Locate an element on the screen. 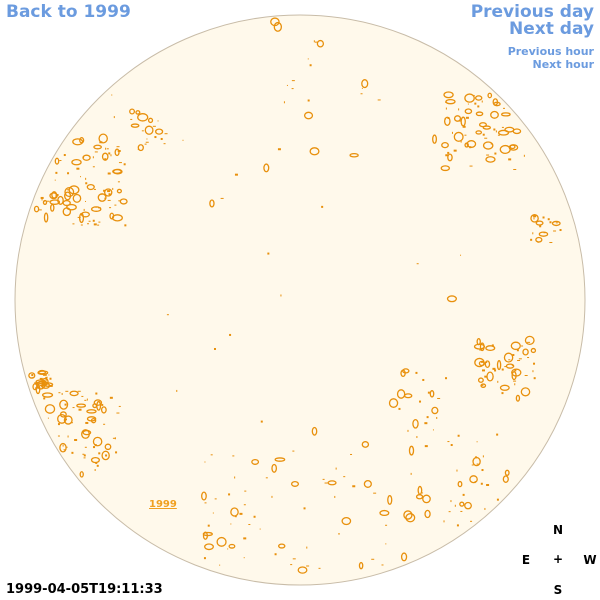  previous-day-link: Previous day is located at coordinates (532, 12).